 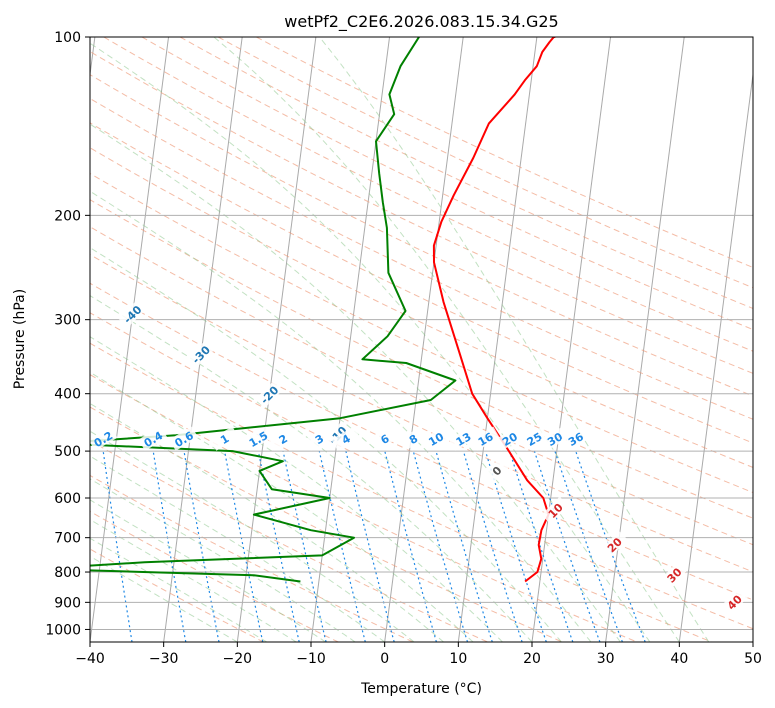 I want to click on x-tick-label: 20, so click(x=532, y=659).